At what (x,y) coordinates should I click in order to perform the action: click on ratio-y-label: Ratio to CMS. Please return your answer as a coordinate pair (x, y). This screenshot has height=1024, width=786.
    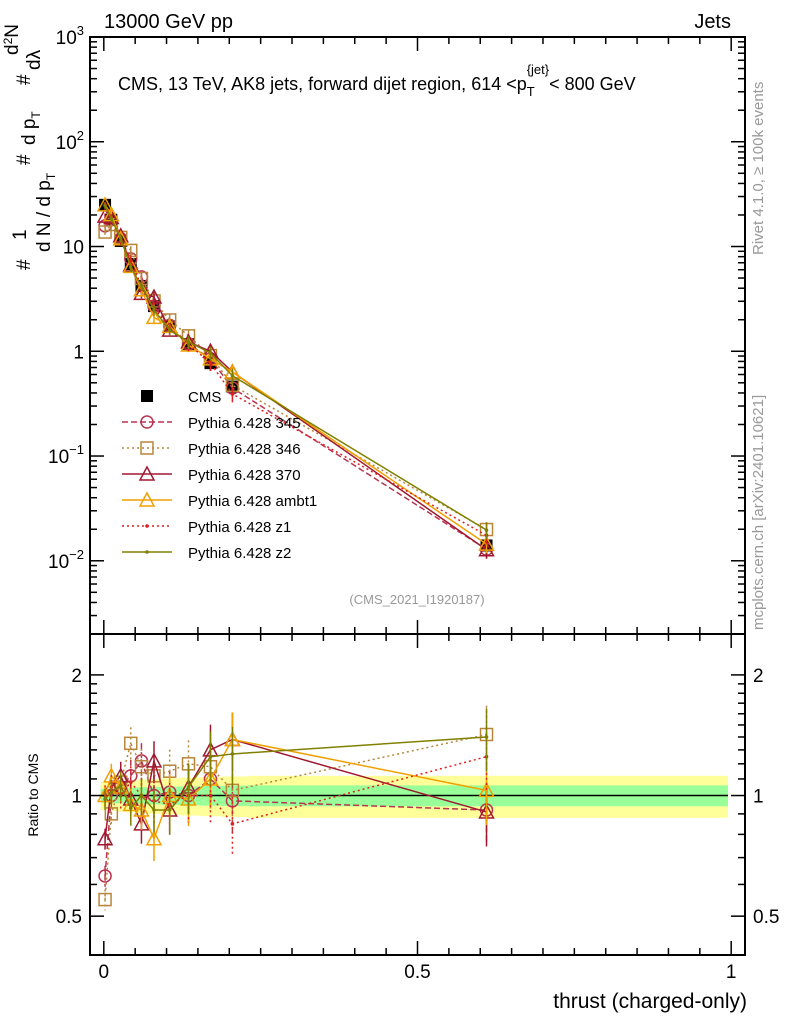
    Looking at the image, I should click on (33, 794).